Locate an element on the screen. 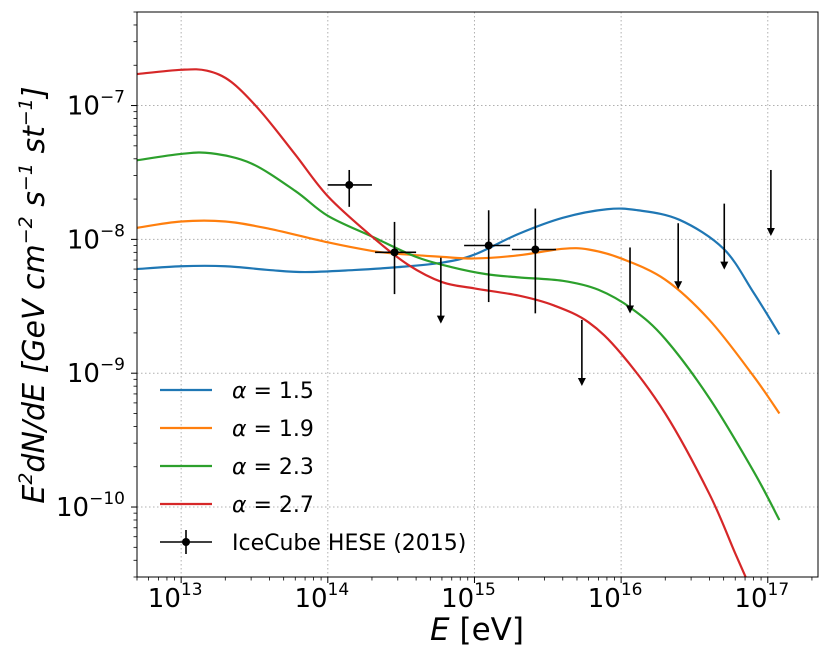 The image size is (830, 664). y-tick-label-1: 10⁻⁸ is located at coordinates (96, 238).